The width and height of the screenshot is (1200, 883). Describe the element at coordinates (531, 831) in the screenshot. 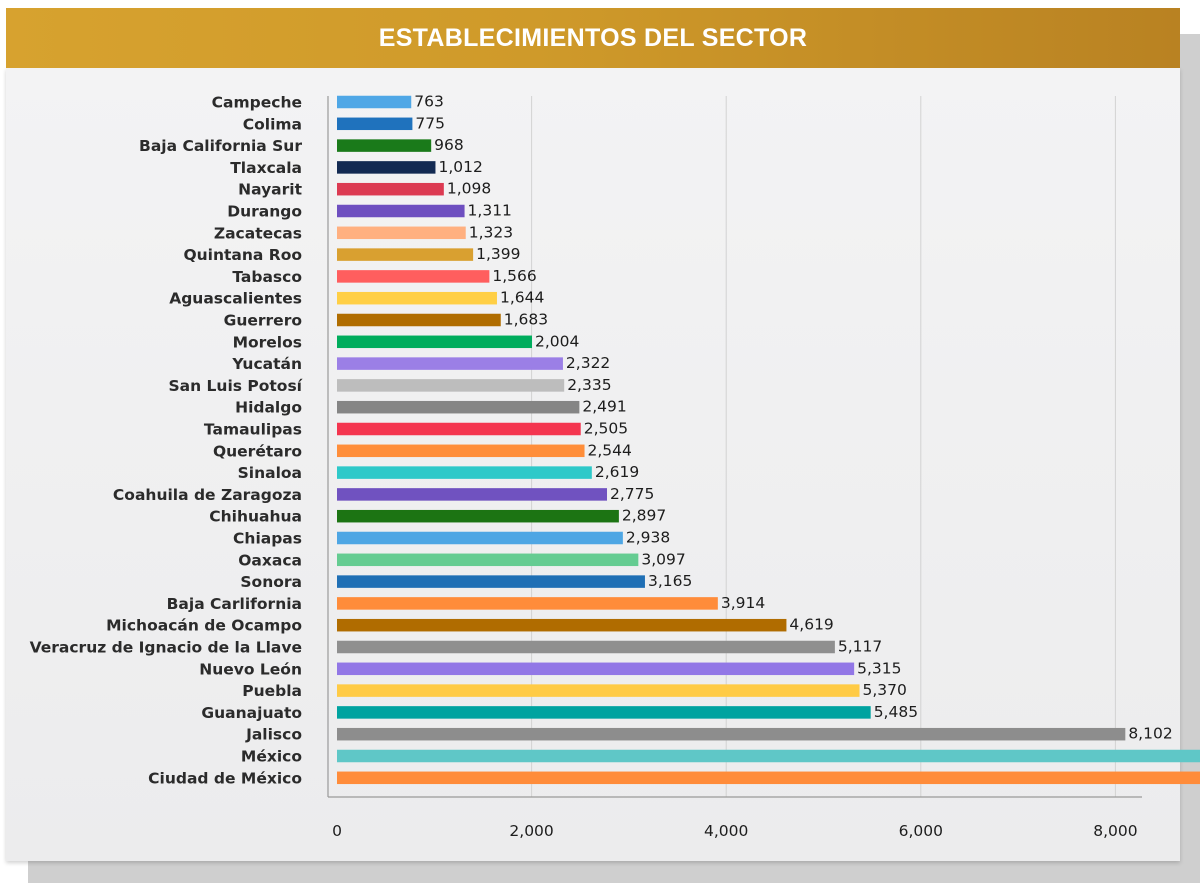

I see `x-tick-label: 2,000` at that location.